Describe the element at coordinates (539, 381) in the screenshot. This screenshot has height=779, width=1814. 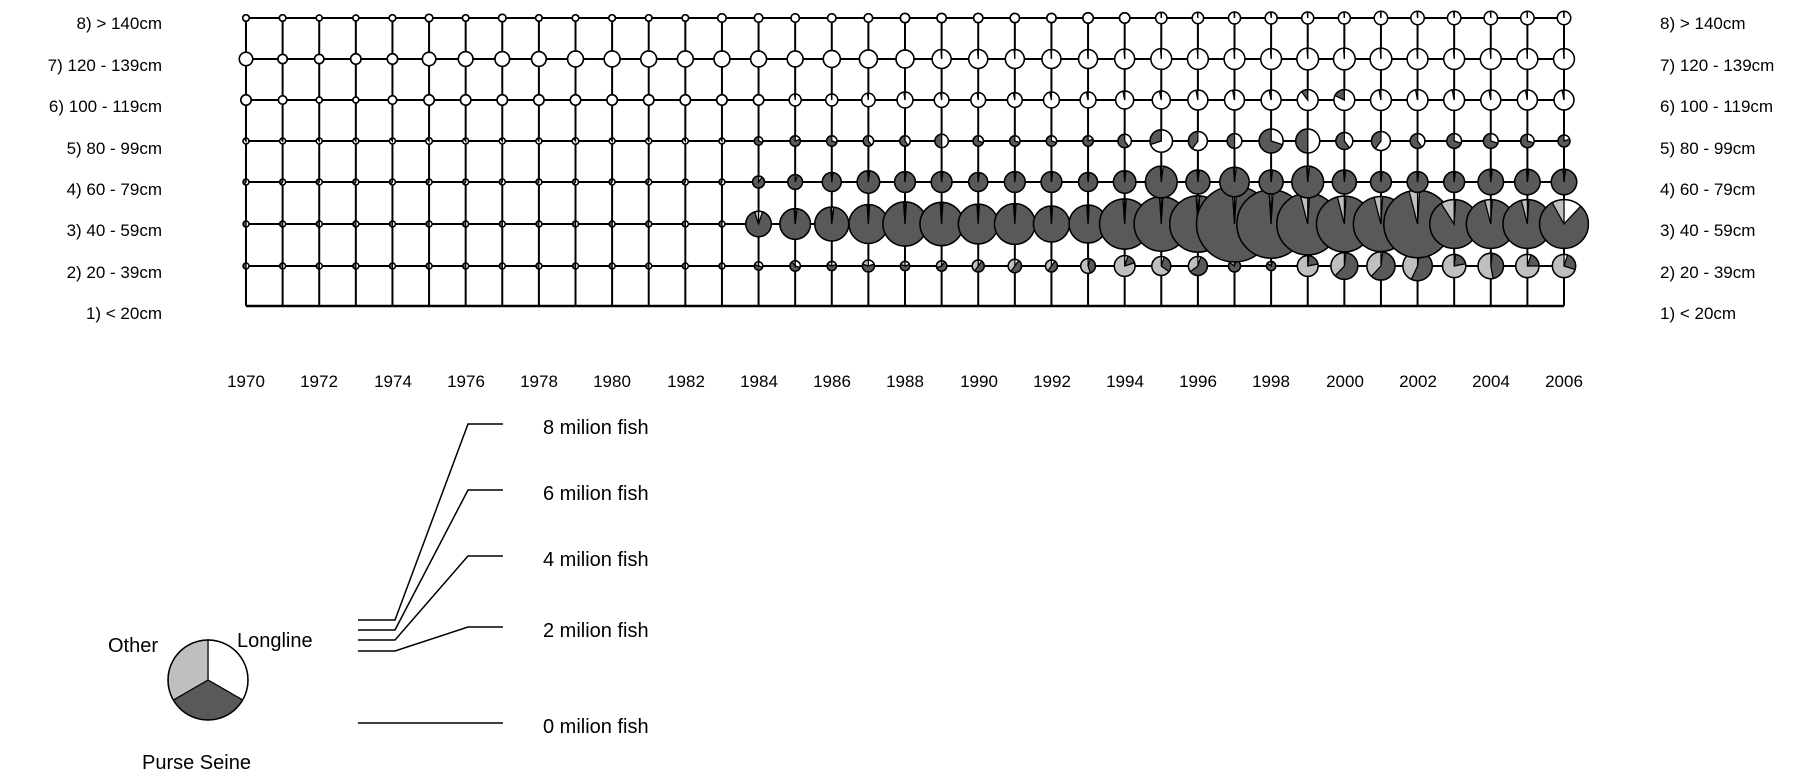
I see `year-tick-label: 1978` at that location.